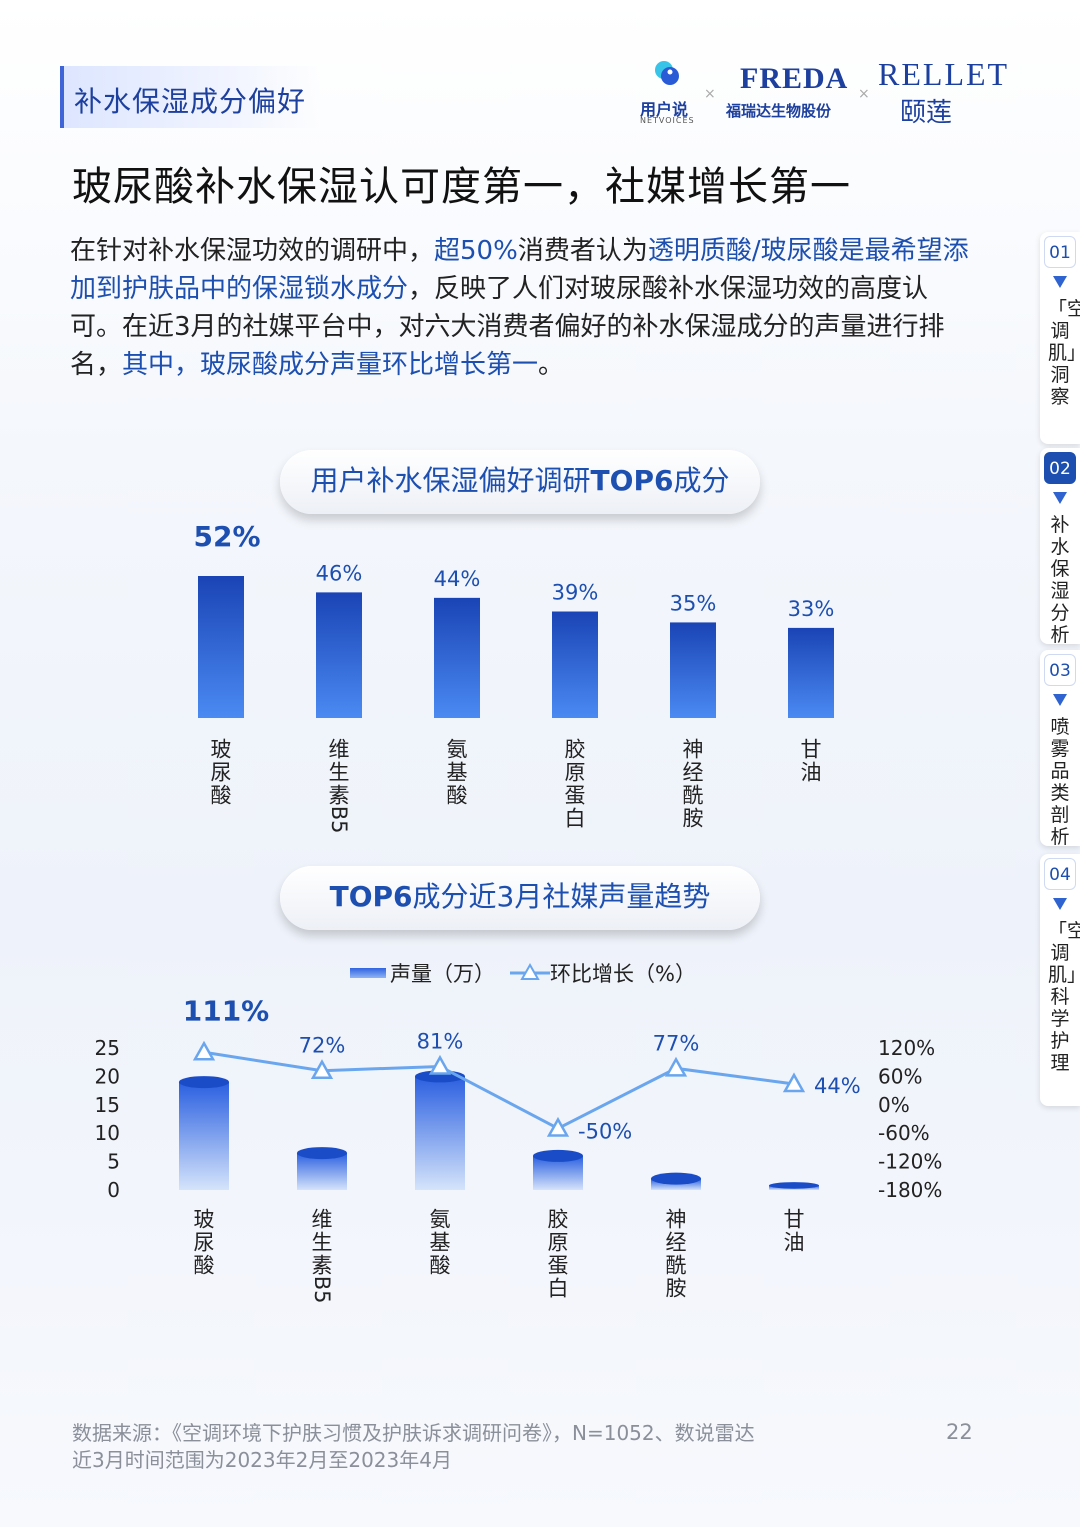 The width and height of the screenshot is (1080, 1527). I want to click on netvoices-logo-icon, so click(667, 73).